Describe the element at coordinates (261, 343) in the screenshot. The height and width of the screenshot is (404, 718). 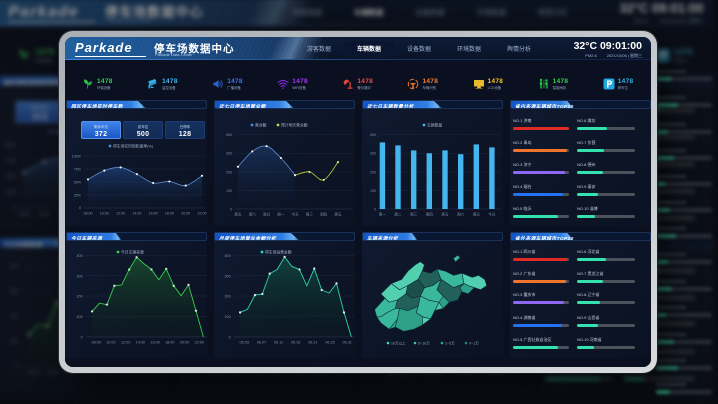
I see `svg-text: 06.07` at that location.